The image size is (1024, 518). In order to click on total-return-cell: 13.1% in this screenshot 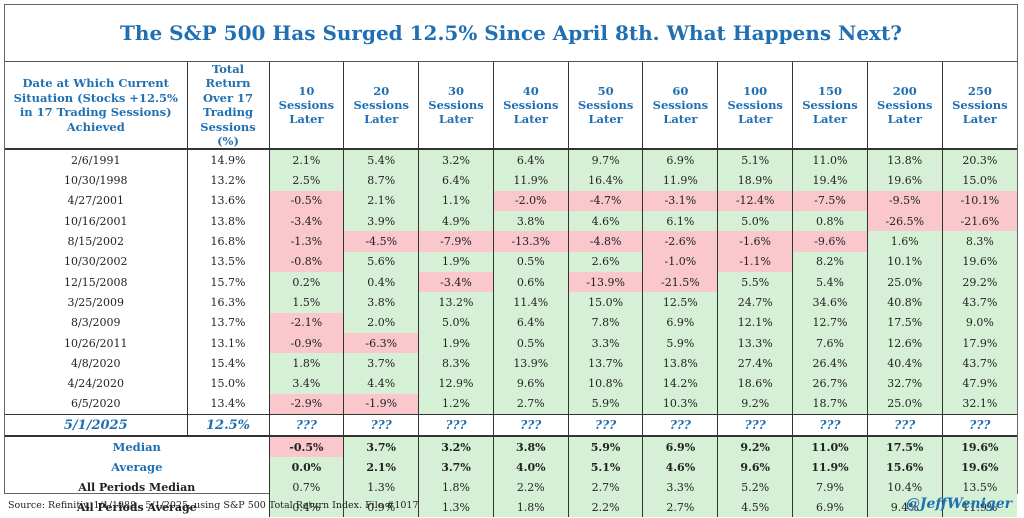, I will do `click(228, 343)`.